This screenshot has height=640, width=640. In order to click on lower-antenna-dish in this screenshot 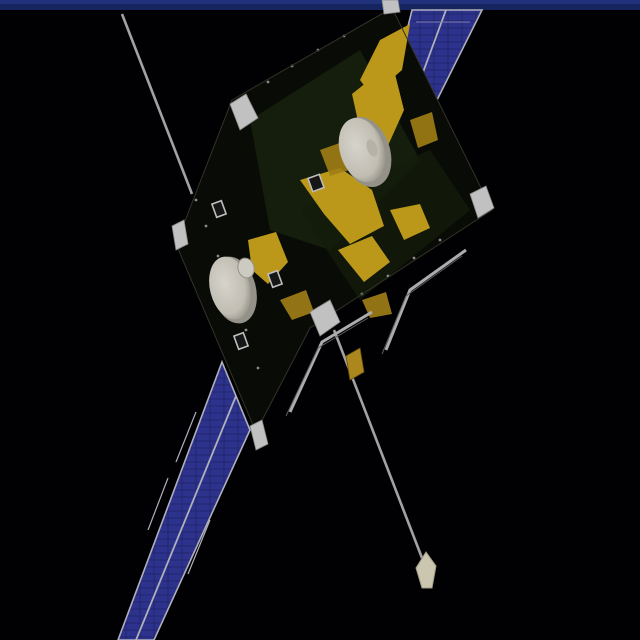, I will do `click(233, 290)`.